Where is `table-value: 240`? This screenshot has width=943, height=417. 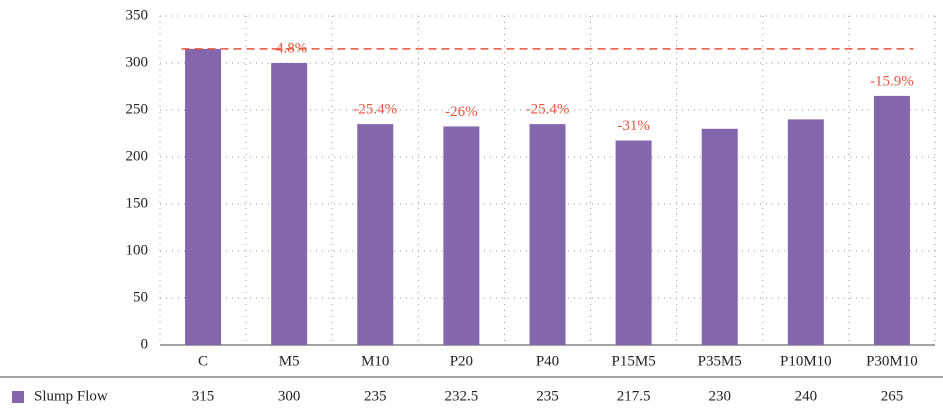 table-value: 240 is located at coordinates (806, 396).